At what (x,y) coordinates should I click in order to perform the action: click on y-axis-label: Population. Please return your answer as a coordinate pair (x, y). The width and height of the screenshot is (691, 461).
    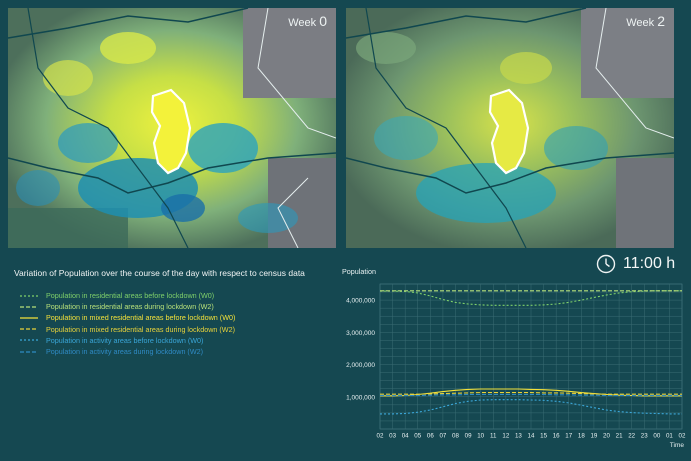
    Looking at the image, I should click on (359, 271).